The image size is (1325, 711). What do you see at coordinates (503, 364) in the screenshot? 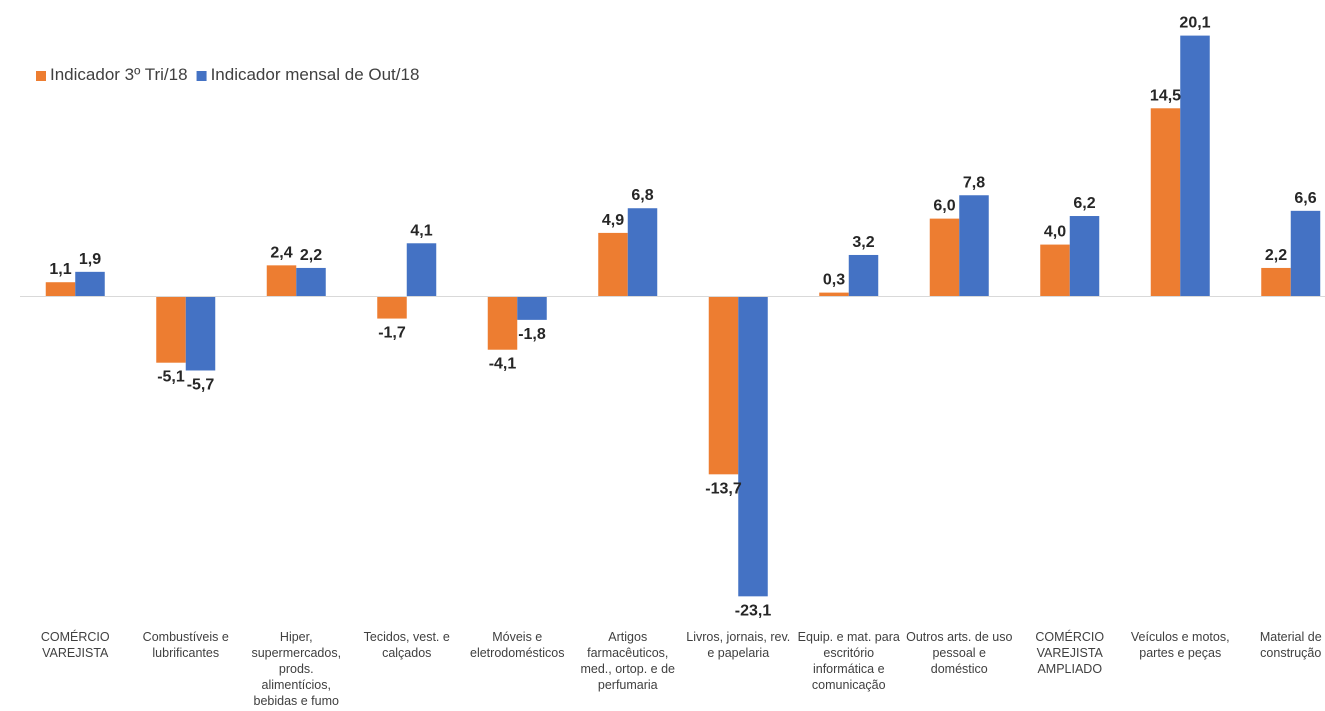
I see `data-label-s0-c4: -4,1` at bounding box center [503, 364].